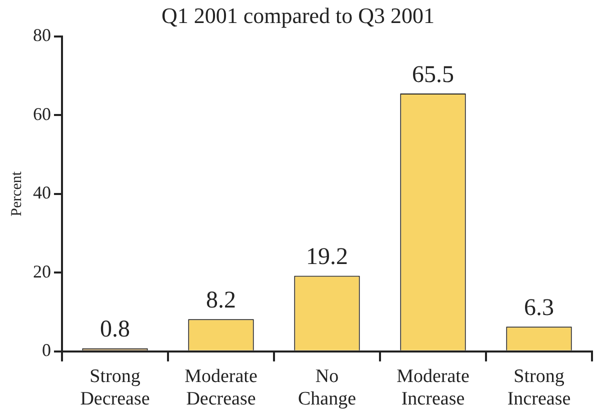 Image resolution: width=602 pixels, height=419 pixels. Describe the element at coordinates (42, 271) in the screenshot. I see `y-tick-label: 20` at that location.